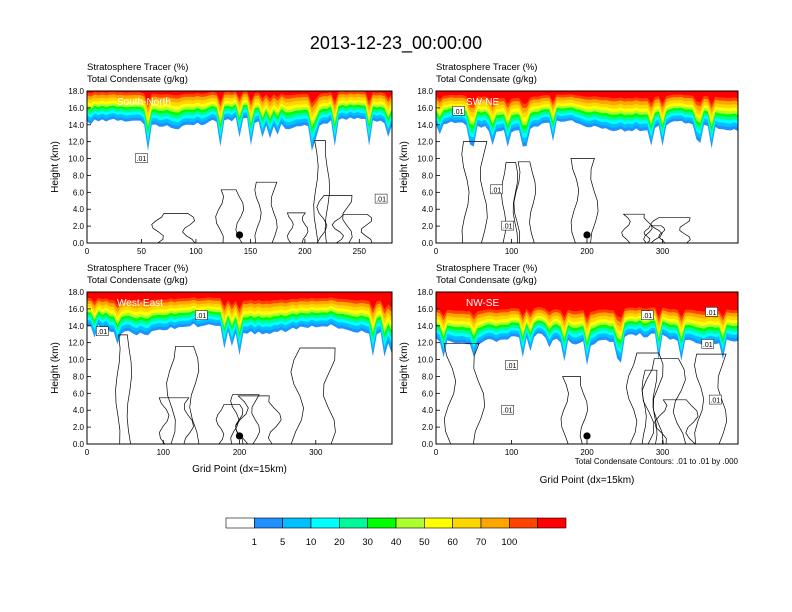  I want to click on colorbar-level-label: 5, so click(282, 542).